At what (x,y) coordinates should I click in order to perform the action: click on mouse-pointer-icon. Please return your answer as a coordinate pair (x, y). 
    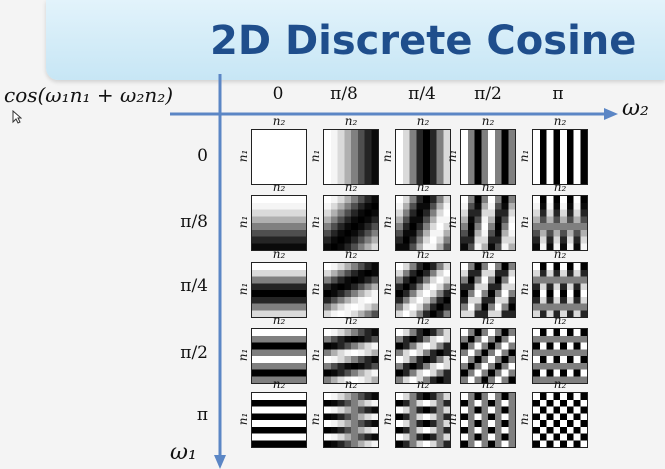
    Looking at the image, I should click on (17, 117).